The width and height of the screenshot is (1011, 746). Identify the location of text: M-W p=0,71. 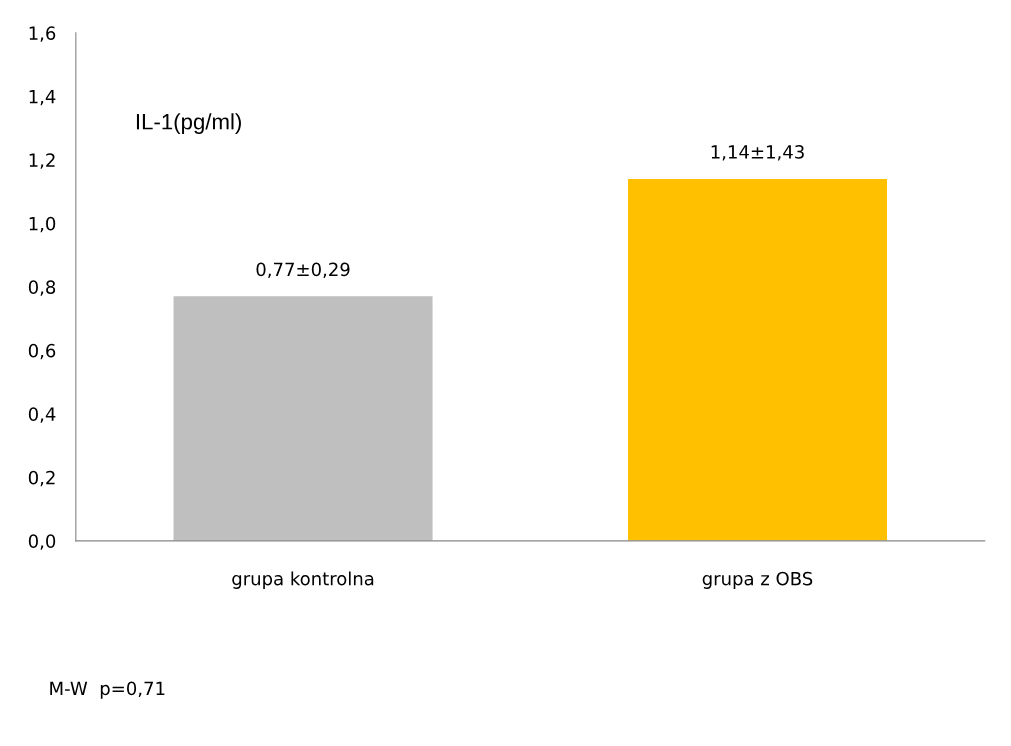
(107, 690).